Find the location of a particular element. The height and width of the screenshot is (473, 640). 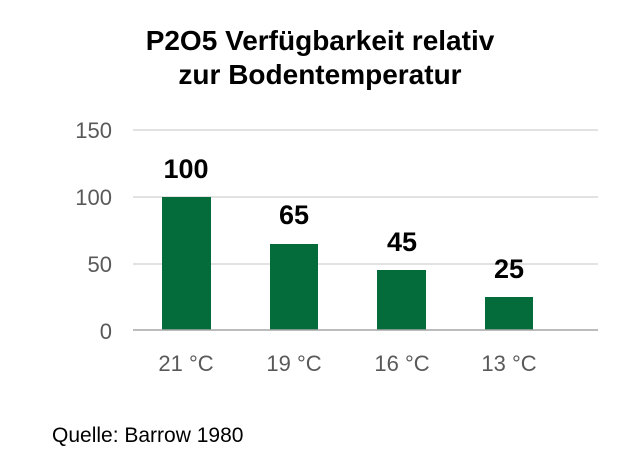

bar-13c is located at coordinates (509, 313).